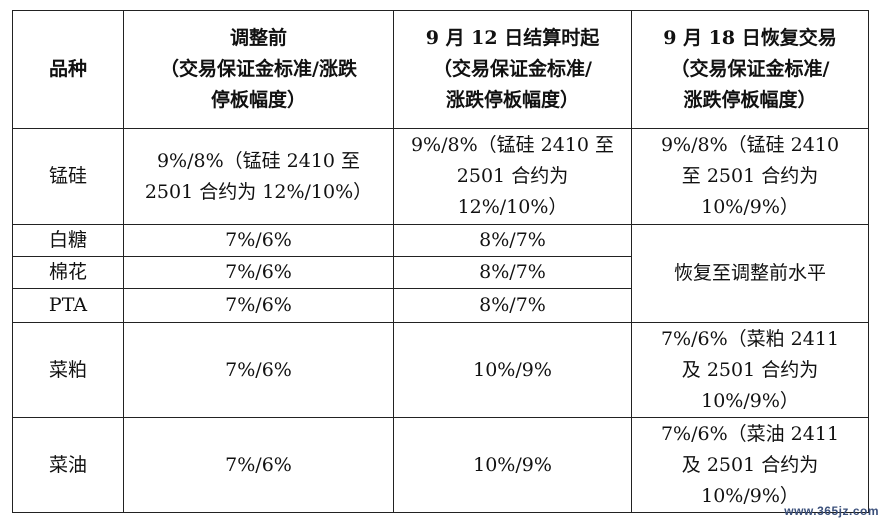 The height and width of the screenshot is (520, 885). What do you see at coordinates (750, 465) in the screenshot?
I see `sep18-cell: 7%/6%（菜油 2411 及 2501 合约为 10%/9%）` at bounding box center [750, 465].